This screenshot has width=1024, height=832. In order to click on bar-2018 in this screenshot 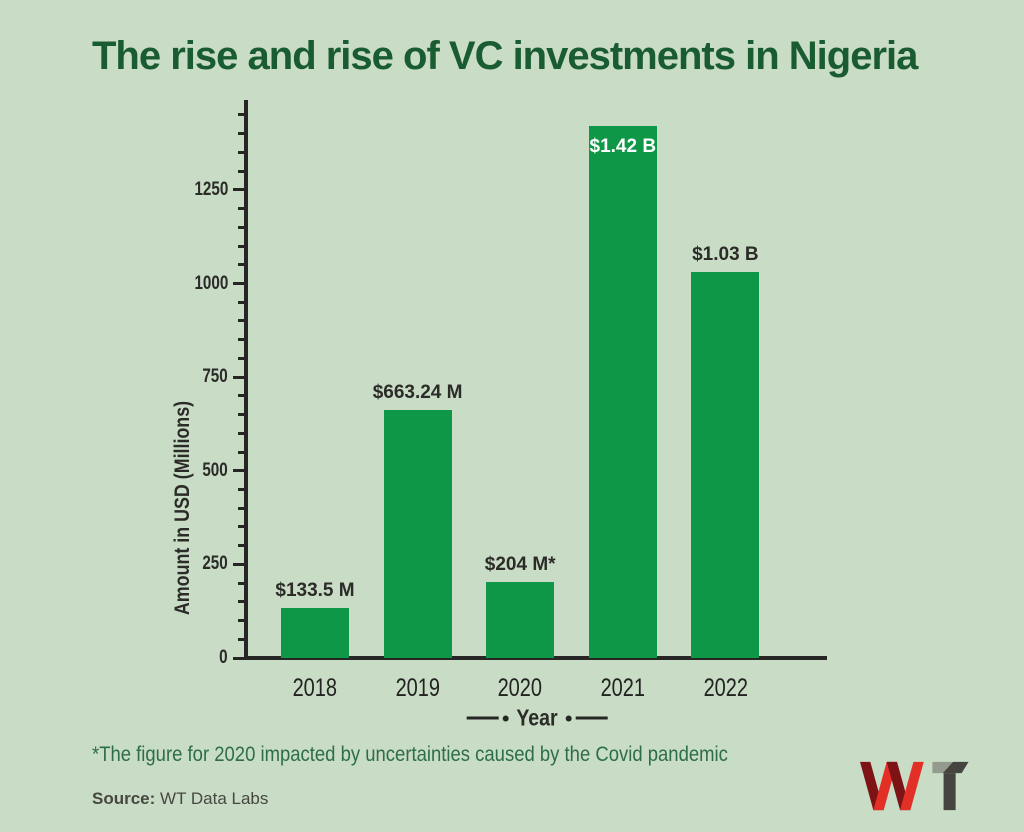, I will do `click(315, 633)`.